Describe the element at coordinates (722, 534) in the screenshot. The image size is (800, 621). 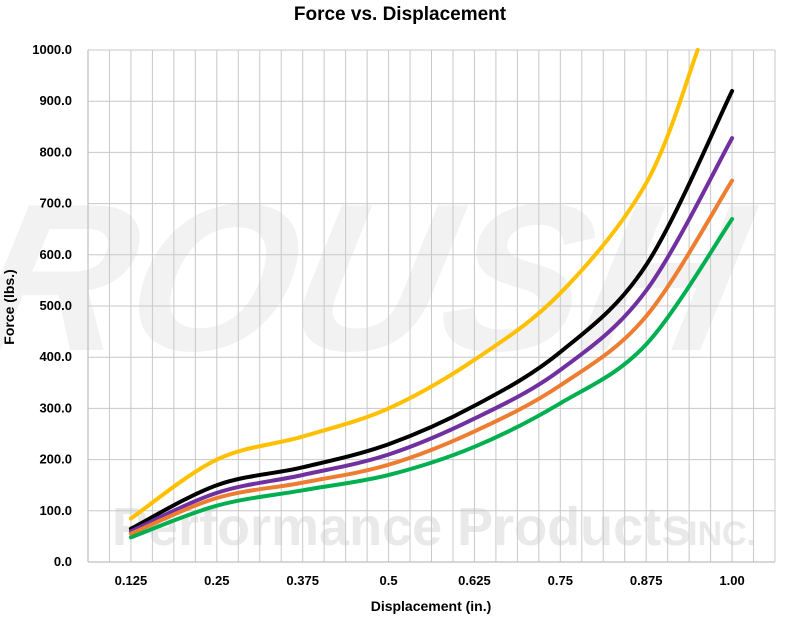
I see `watermark-suffix: INC.` at that location.